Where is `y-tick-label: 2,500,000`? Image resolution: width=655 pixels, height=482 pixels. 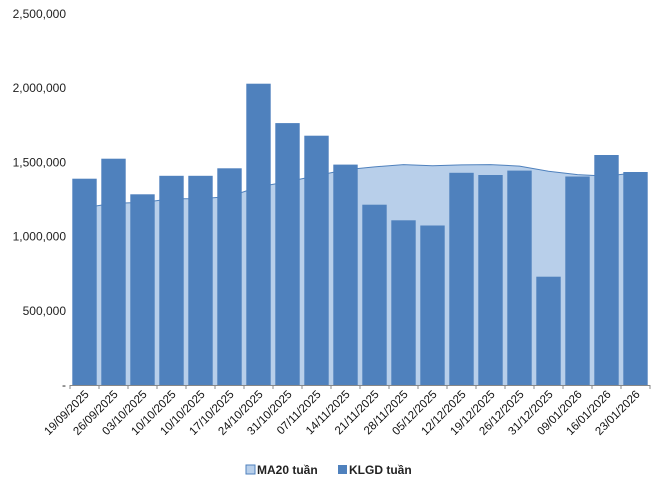
y-tick-label: 2,500,000 is located at coordinates (40, 14).